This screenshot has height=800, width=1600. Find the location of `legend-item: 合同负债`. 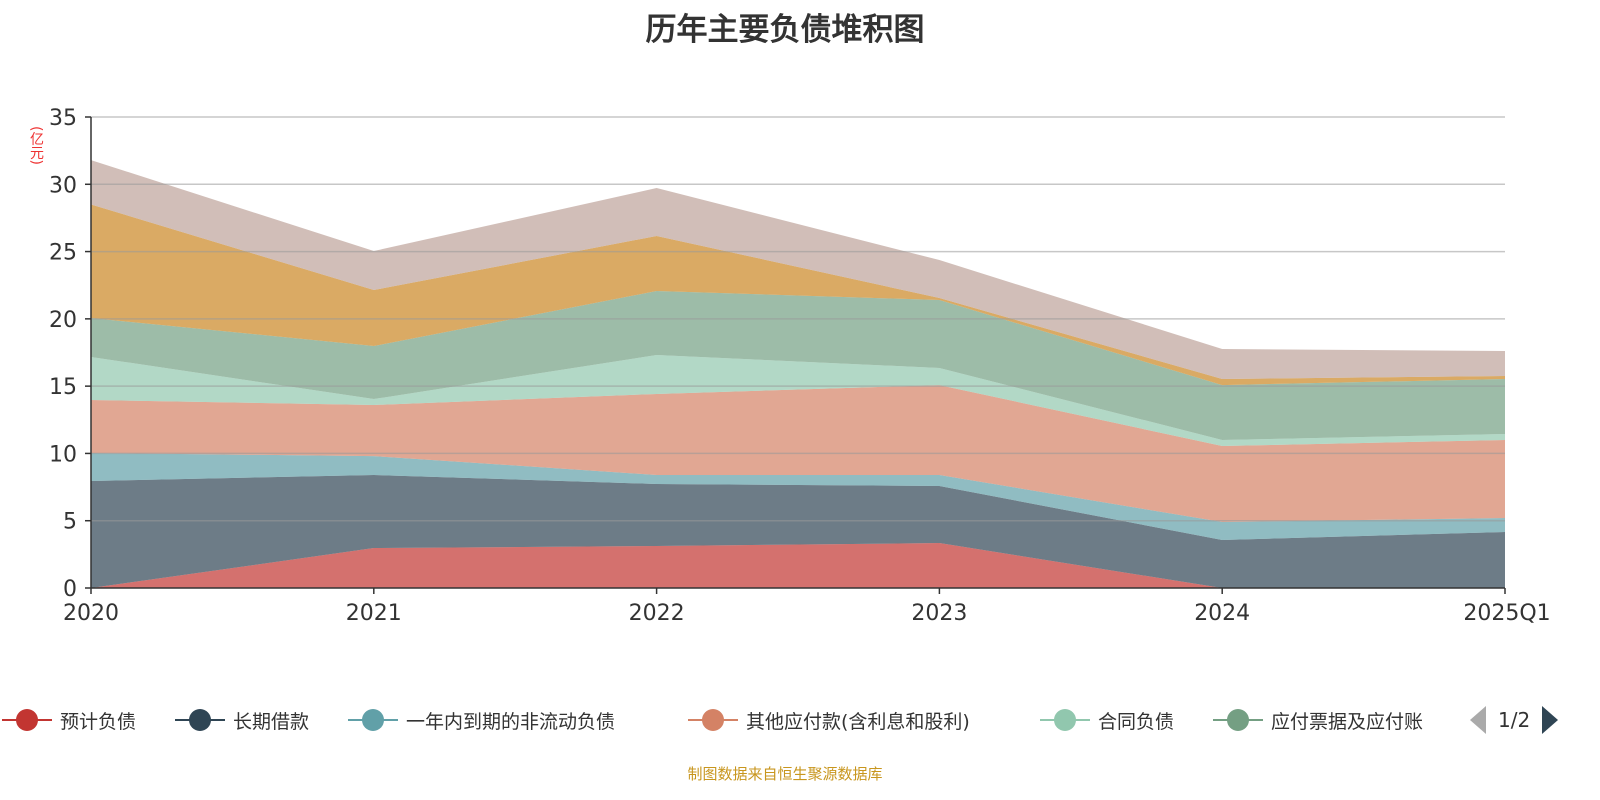

legend-item: 合同负债 is located at coordinates (1107, 720).